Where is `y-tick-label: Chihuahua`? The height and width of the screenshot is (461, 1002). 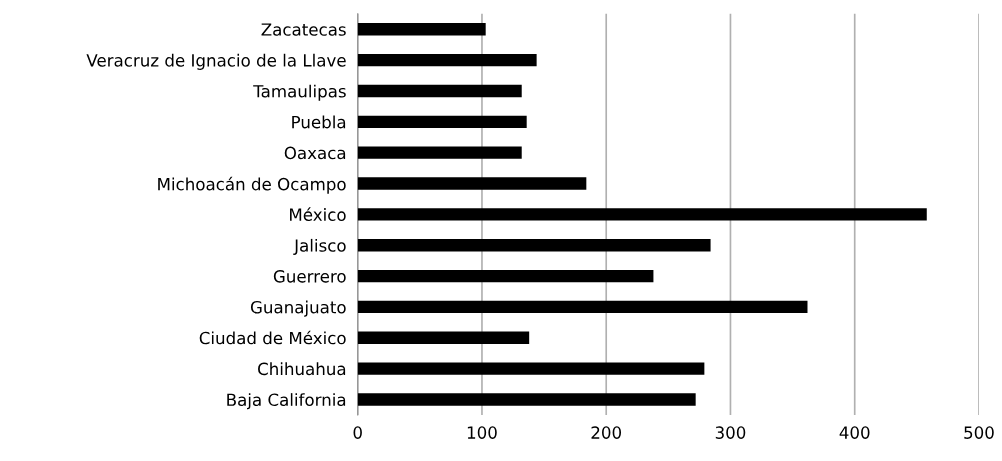
y-tick-label: Chihuahua is located at coordinates (302, 369).